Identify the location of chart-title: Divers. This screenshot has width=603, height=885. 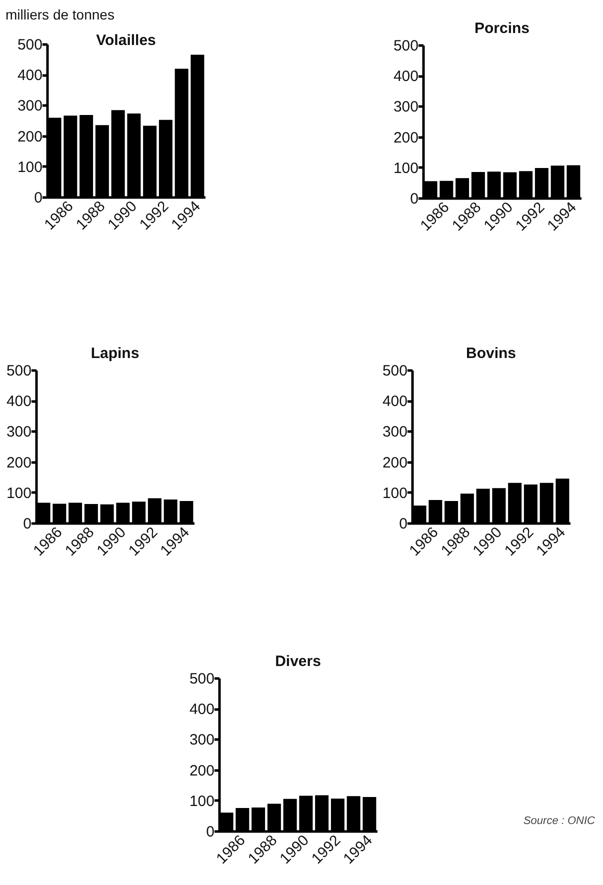
(298, 661).